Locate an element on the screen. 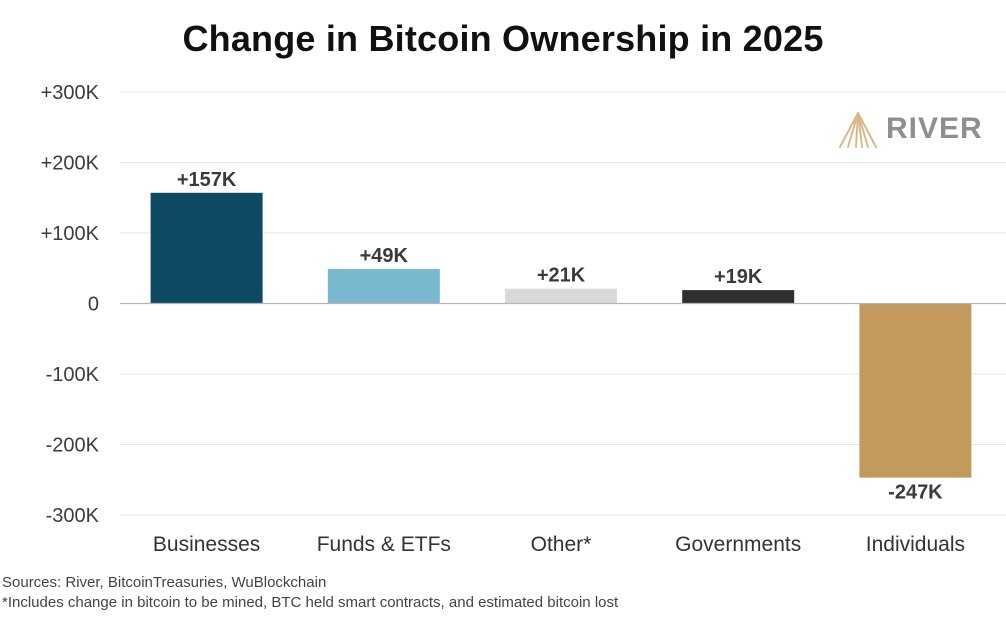  y-tick-label: -200K is located at coordinates (73, 446).